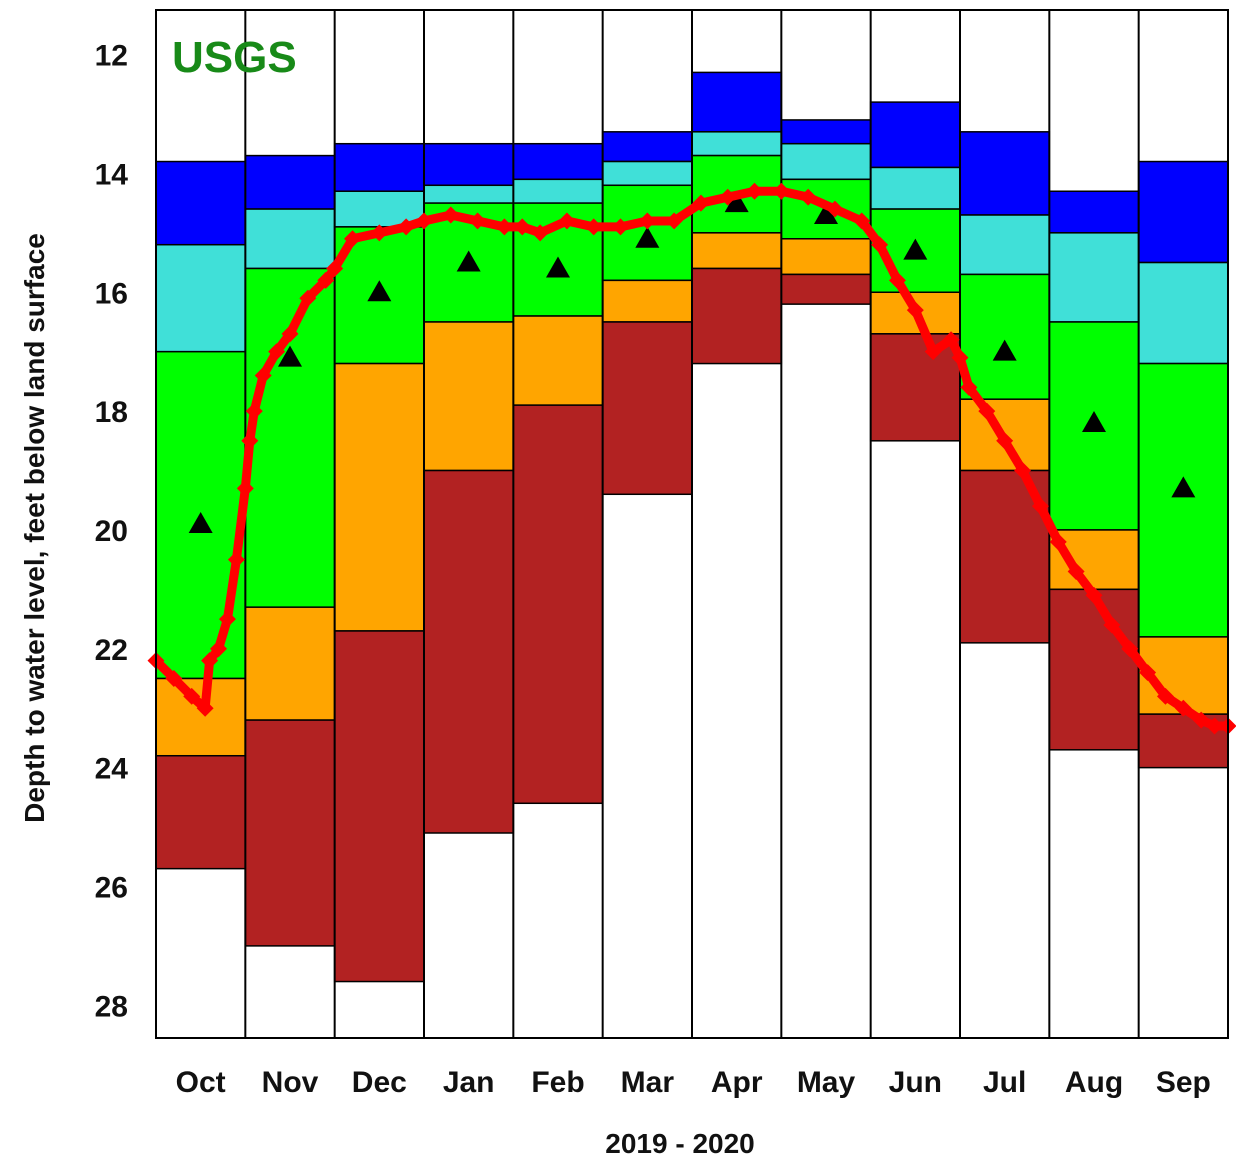 This screenshot has width=1236, height=1167. Describe the element at coordinates (234, 57) in the screenshot. I see `usgs-logo: USGS` at that location.